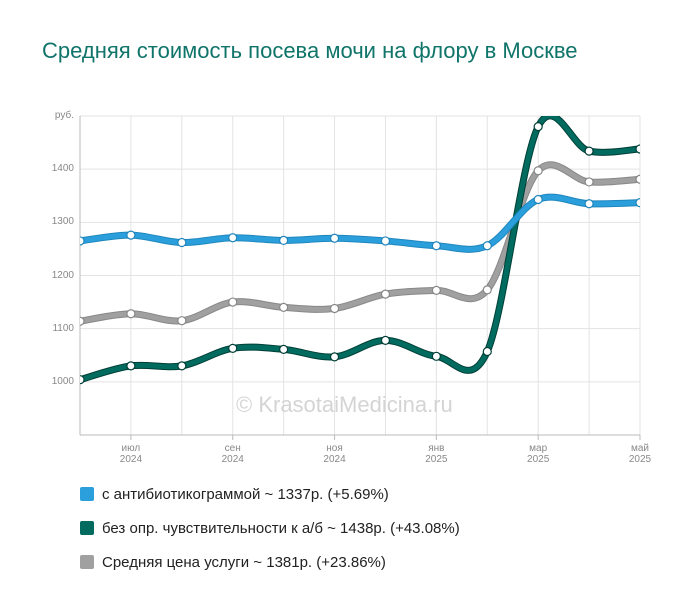  What do you see at coordinates (62, 381) in the screenshot?
I see `y-tick-label: 1000` at bounding box center [62, 381].